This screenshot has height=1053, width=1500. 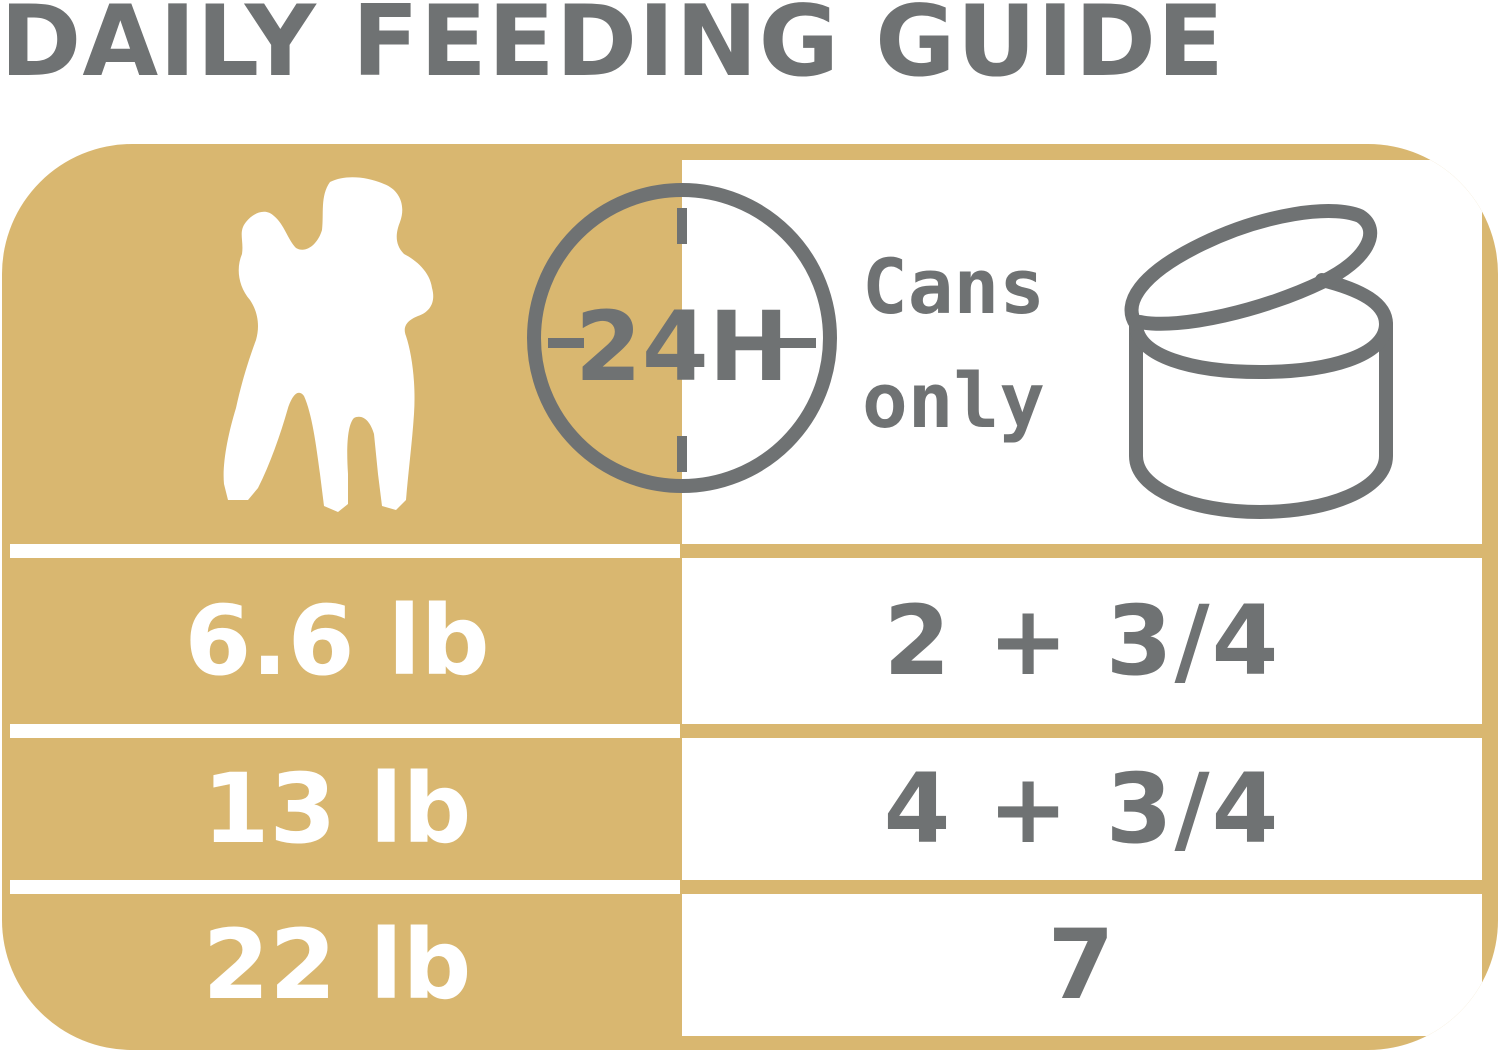 What do you see at coordinates (337, 641) in the screenshot?
I see `weight-cell: 6.6 lb` at bounding box center [337, 641].